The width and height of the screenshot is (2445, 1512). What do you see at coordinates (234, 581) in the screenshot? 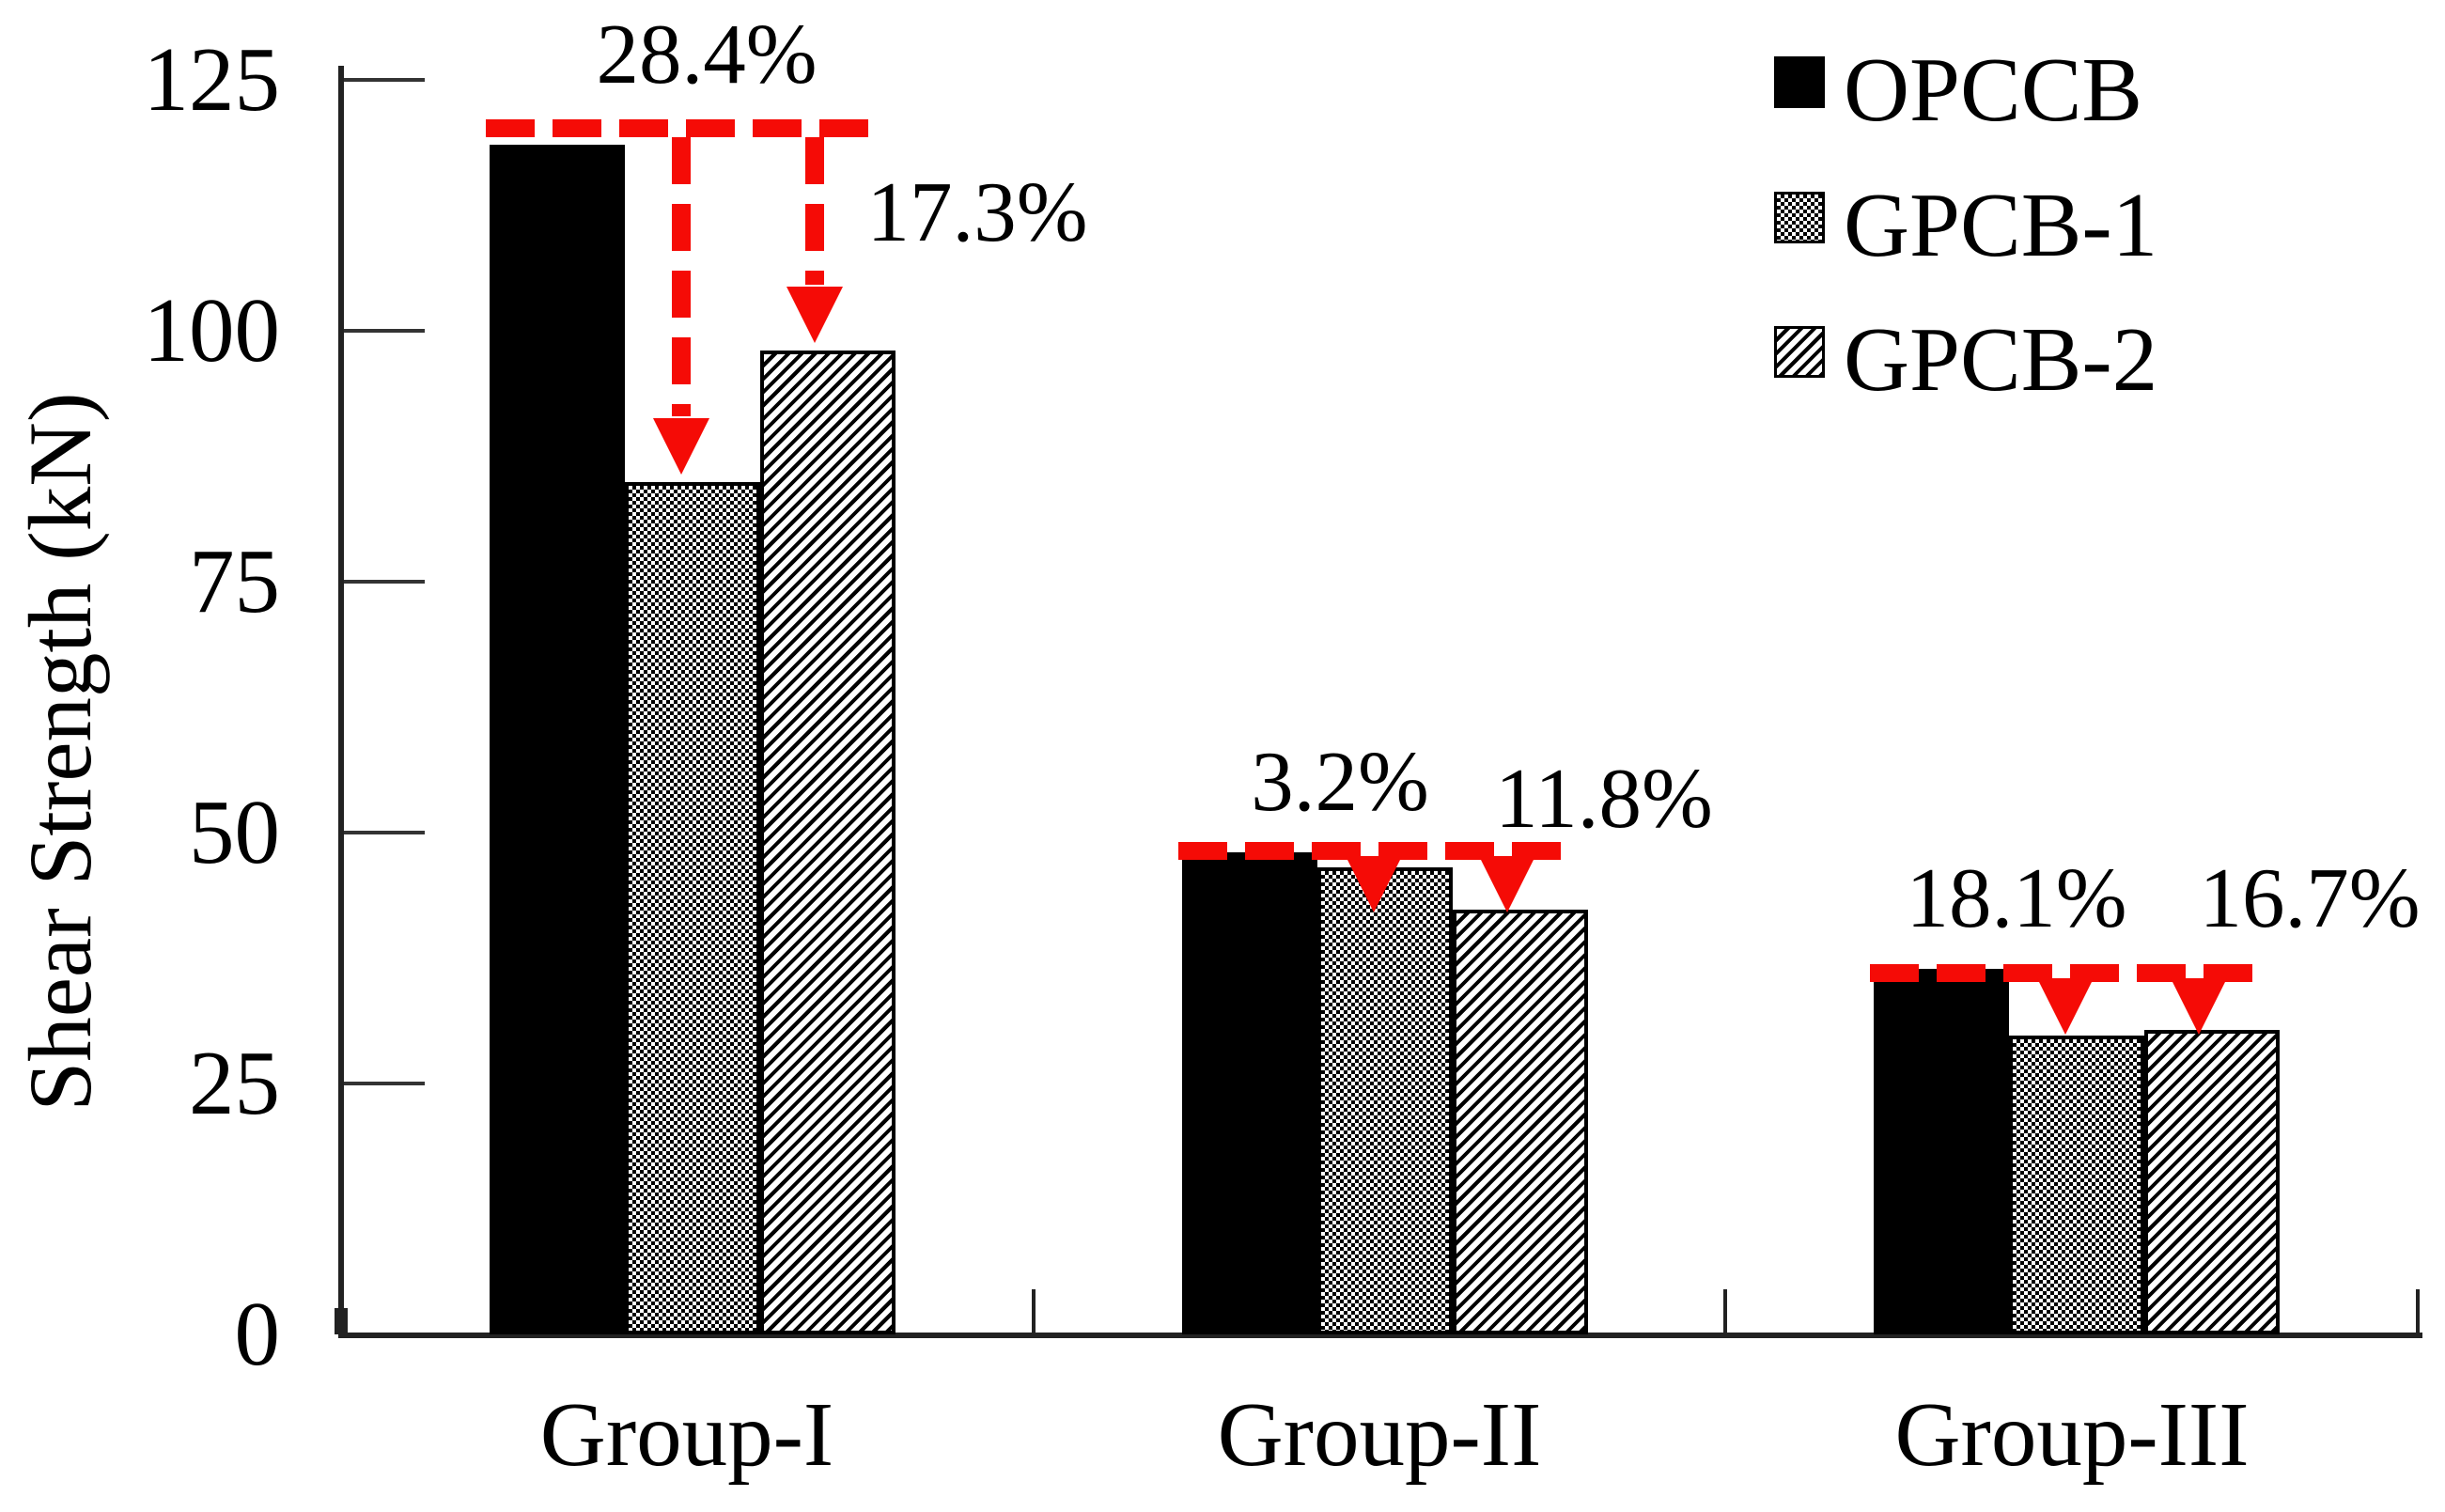
I see `y-tick-label-75: 75` at bounding box center [234, 581].